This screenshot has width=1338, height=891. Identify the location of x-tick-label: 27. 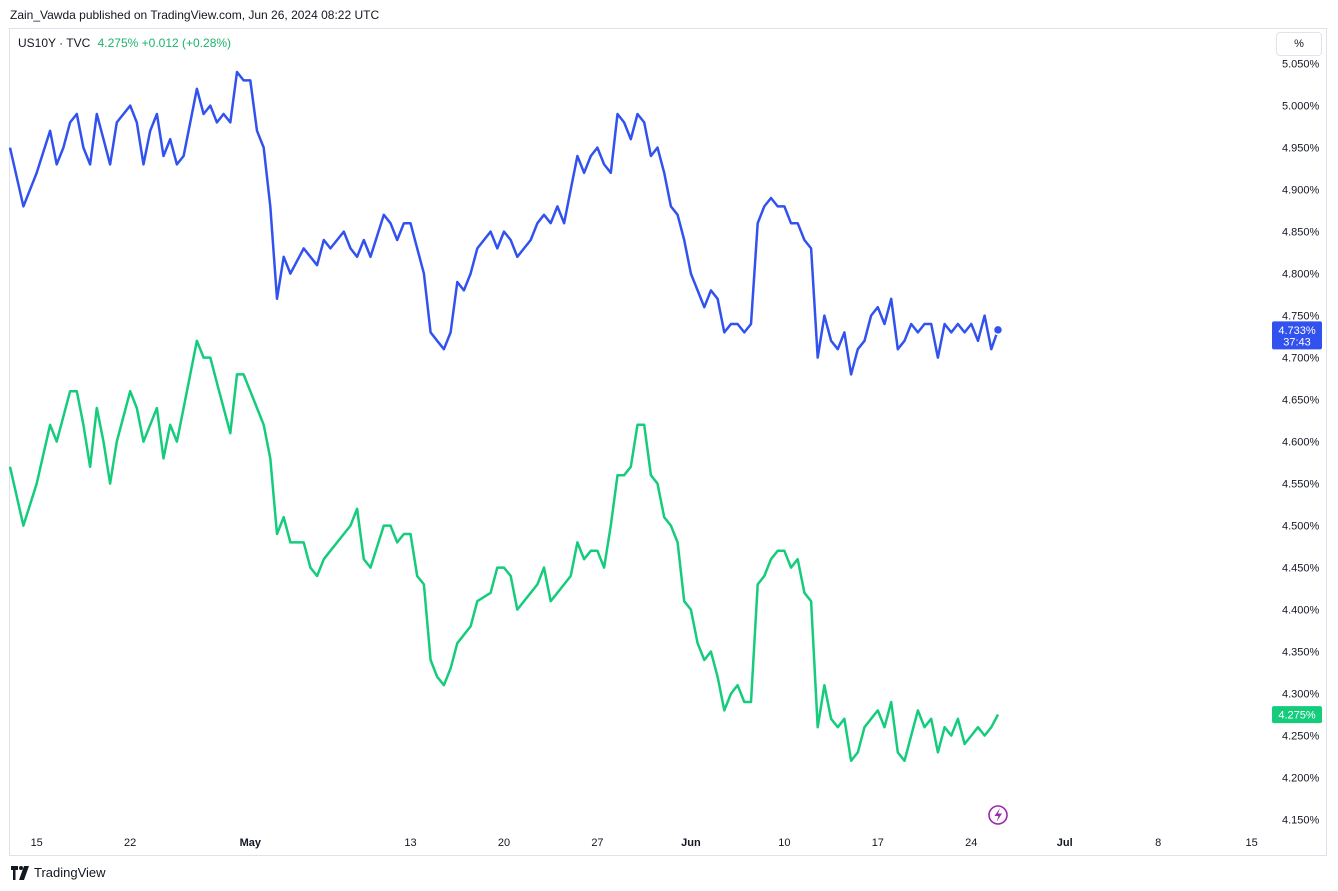
(597, 843).